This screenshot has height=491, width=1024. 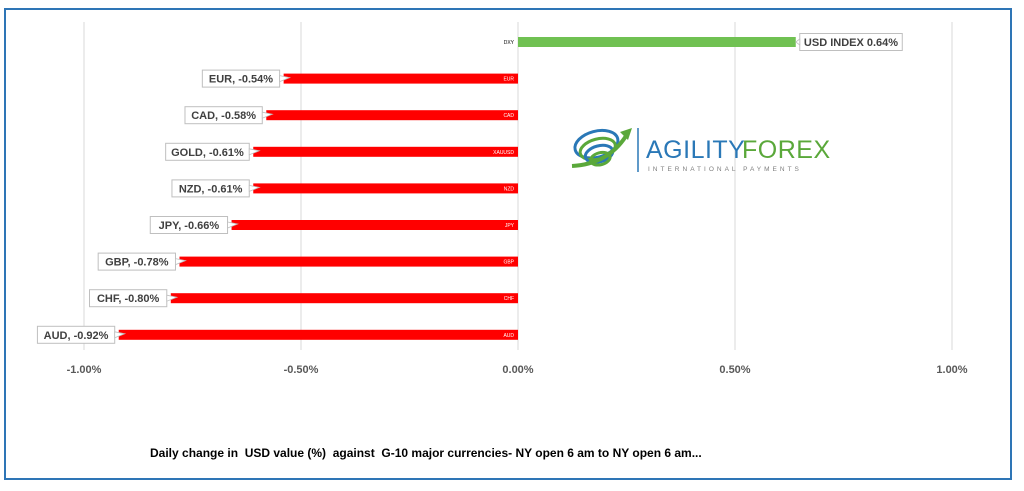 What do you see at coordinates (851, 43) in the screenshot?
I see `data-label: USD INDEX 0.64%` at bounding box center [851, 43].